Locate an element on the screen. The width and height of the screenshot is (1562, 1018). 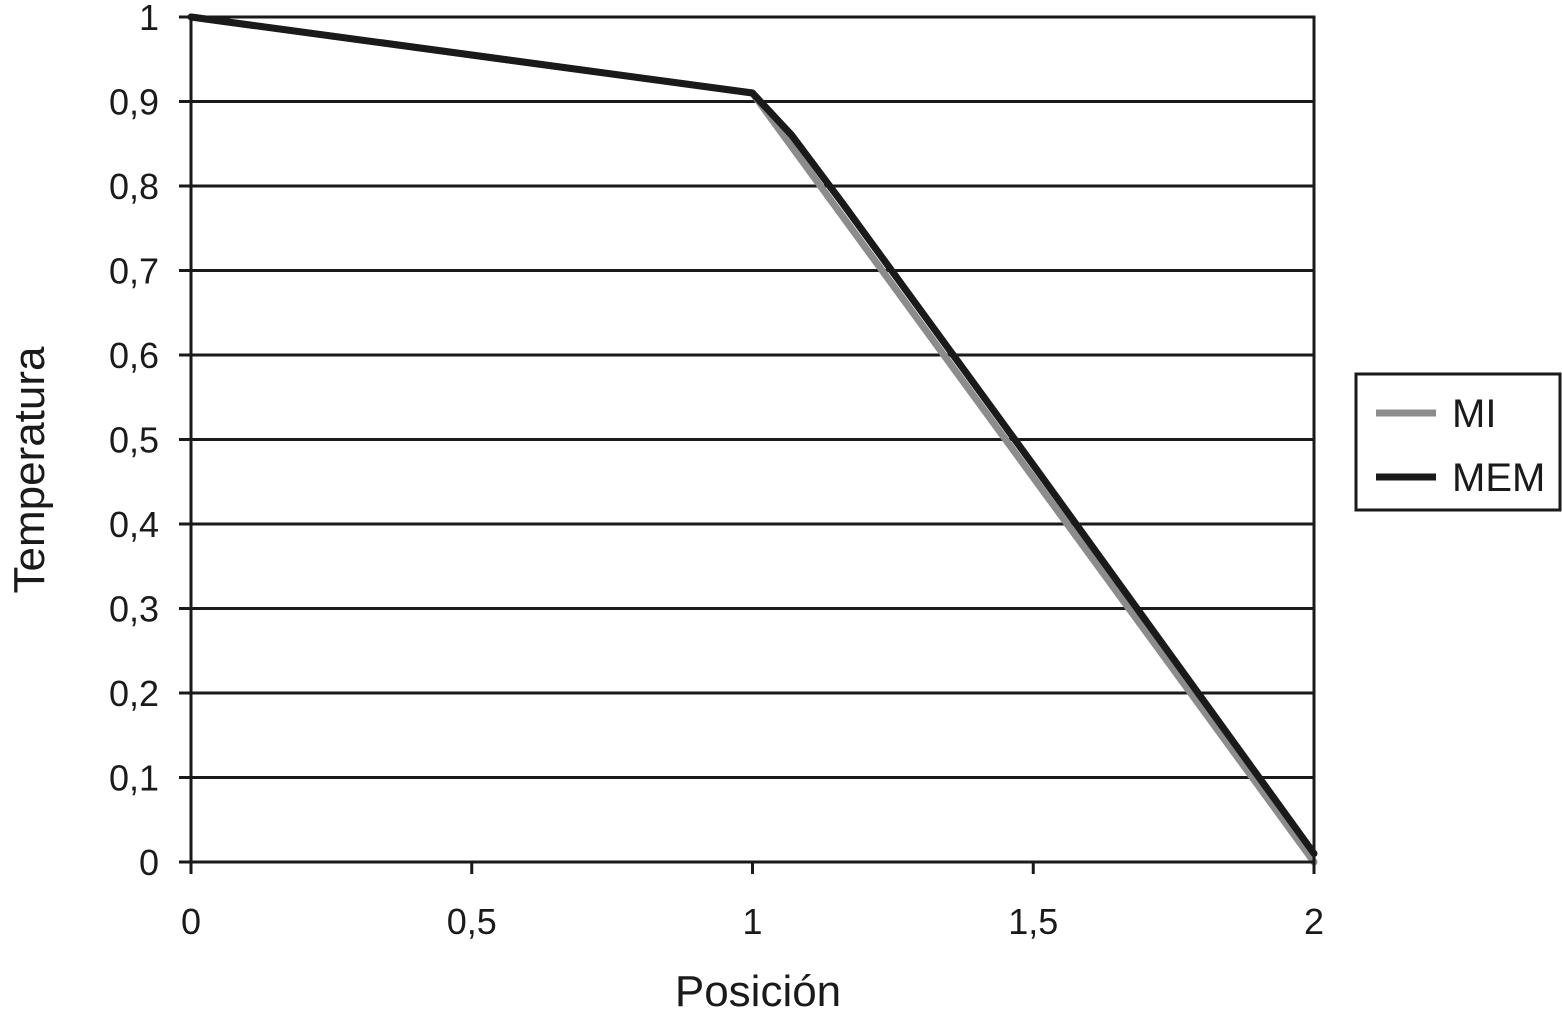
legend: MI MEM is located at coordinates (1458, 442).